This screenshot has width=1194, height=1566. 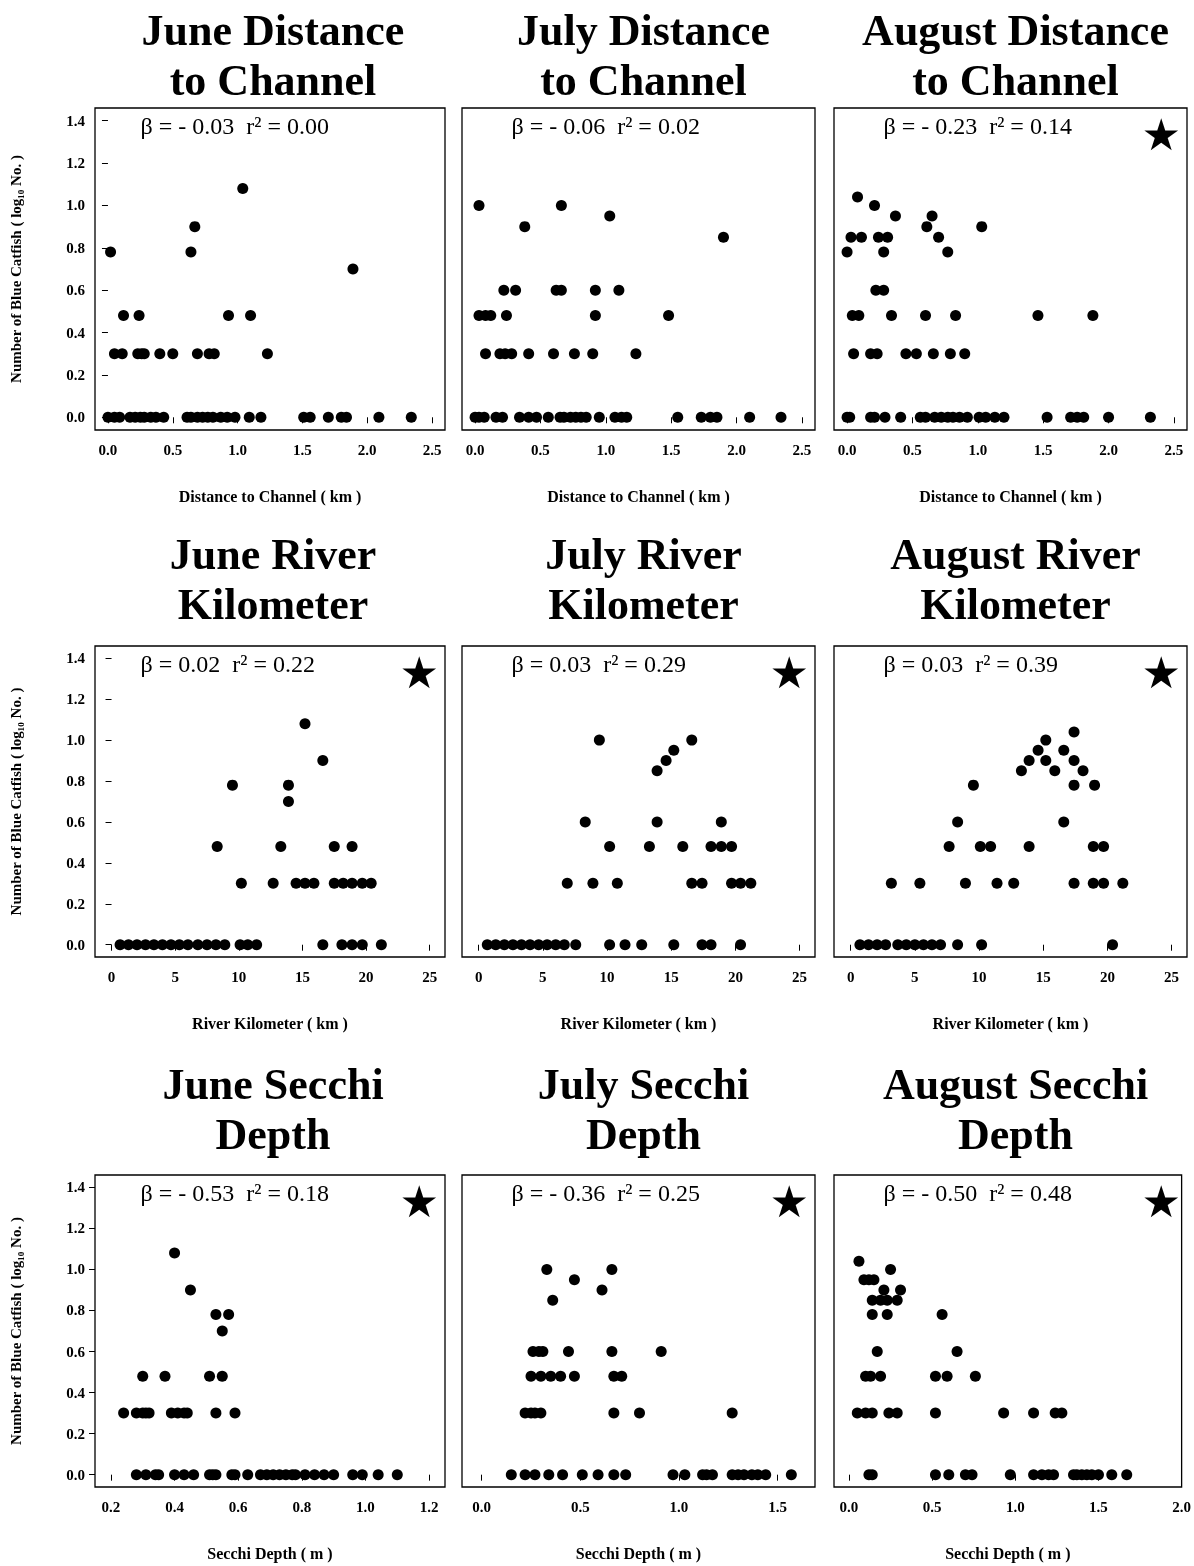 I want to click on chart-title: July Secchi Depth, so click(x=643, y=1109).